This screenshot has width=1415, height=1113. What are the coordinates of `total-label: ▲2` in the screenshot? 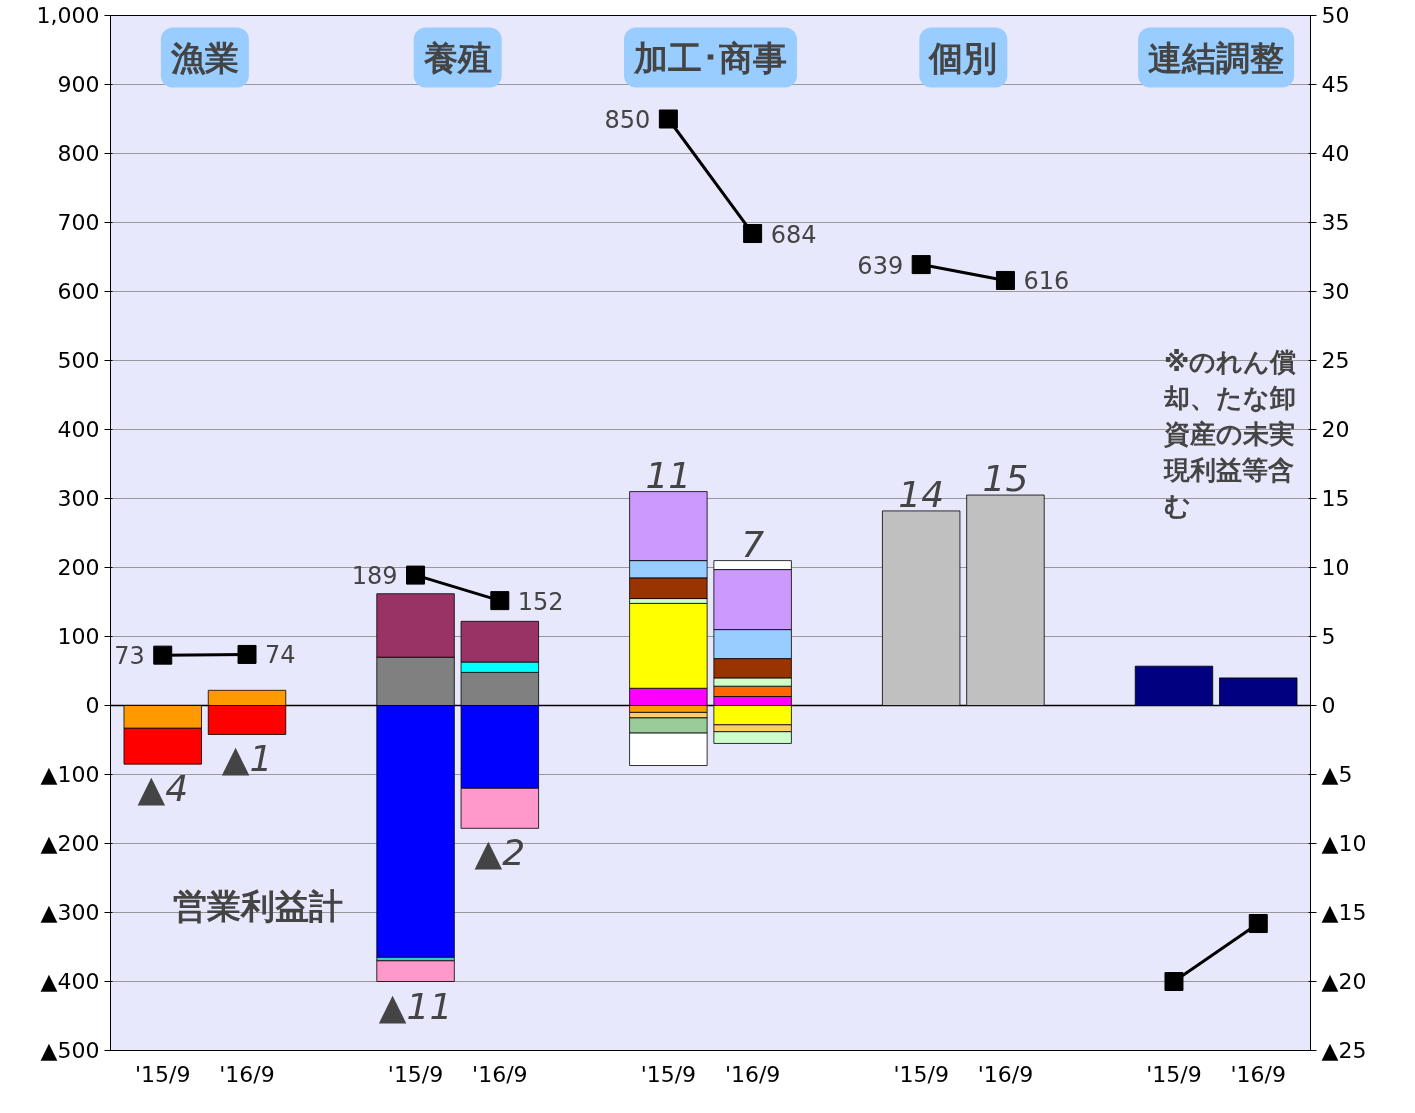 It's located at (500, 853).